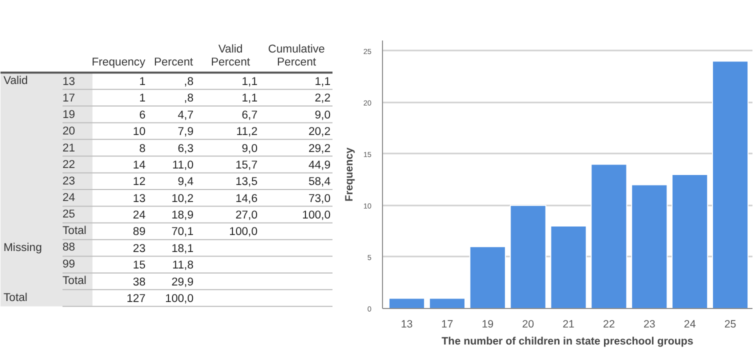 Image resolution: width=756 pixels, height=350 pixels. I want to click on text: 9,4, so click(186, 182).